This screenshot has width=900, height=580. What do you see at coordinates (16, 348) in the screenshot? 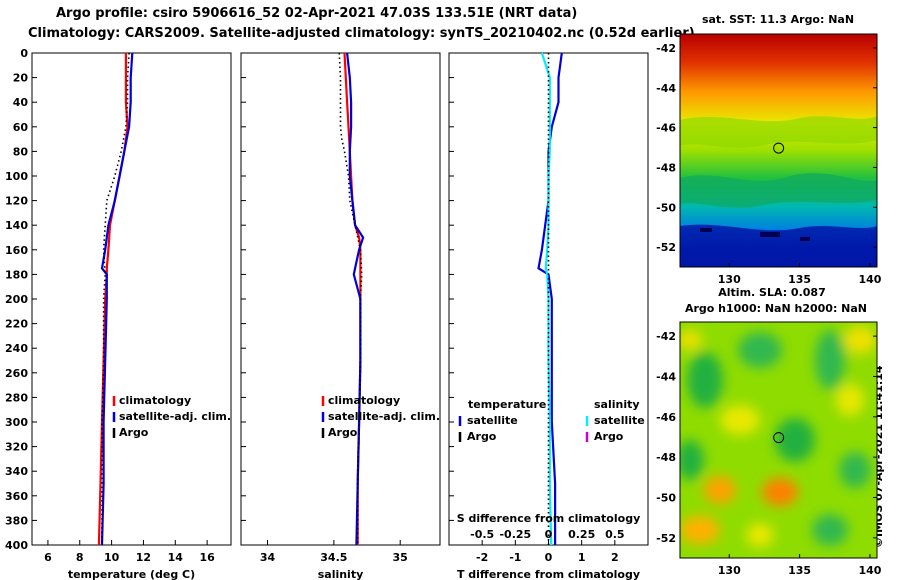
I see `y-tick-label: 240` at bounding box center [16, 348].